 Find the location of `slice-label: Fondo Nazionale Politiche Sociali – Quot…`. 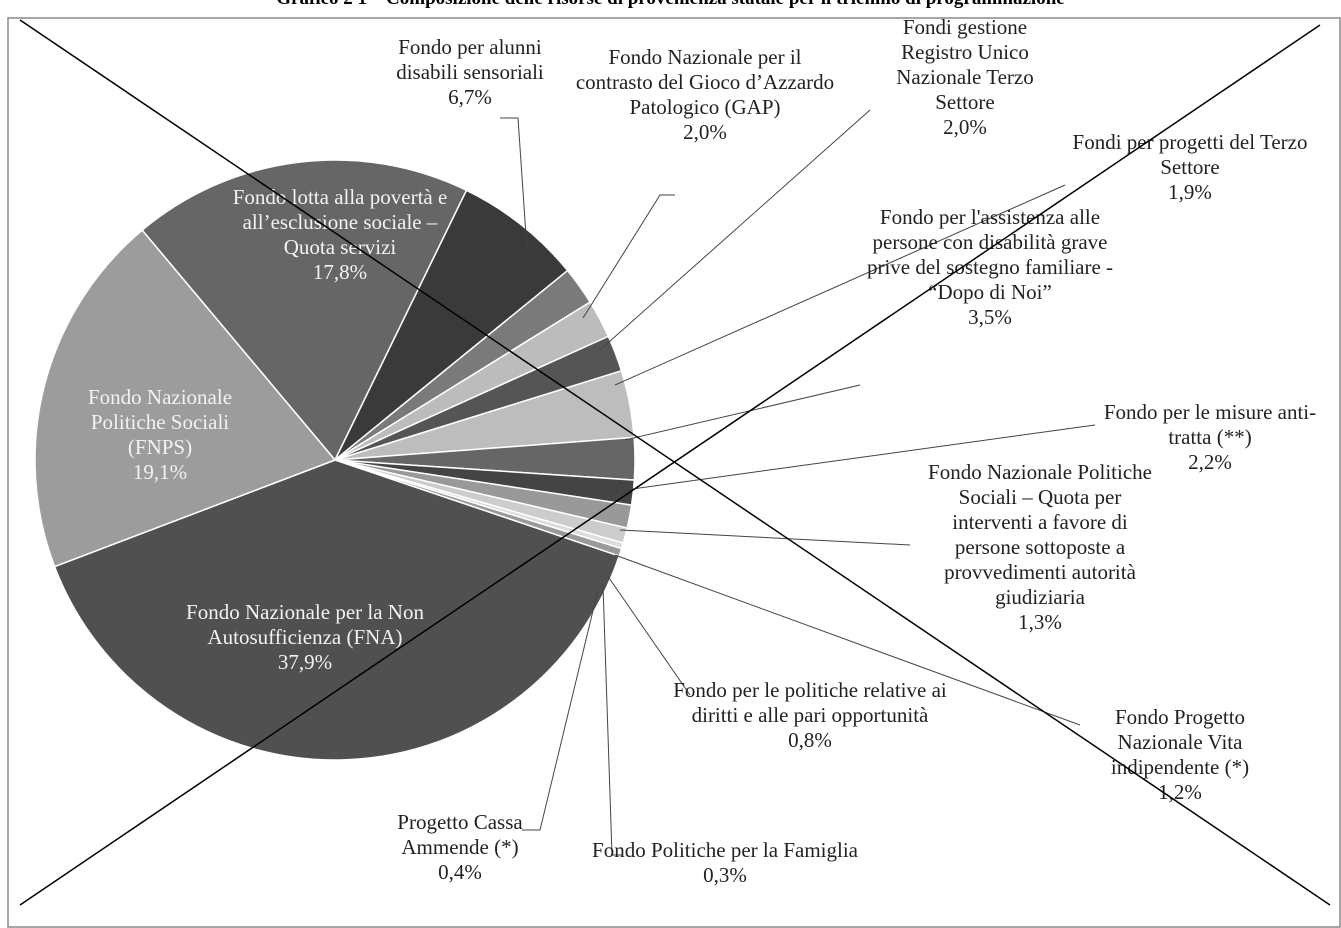

slice-label: Fondo Nazionale Politiche Sociali – Quot… is located at coordinates (1040, 547).